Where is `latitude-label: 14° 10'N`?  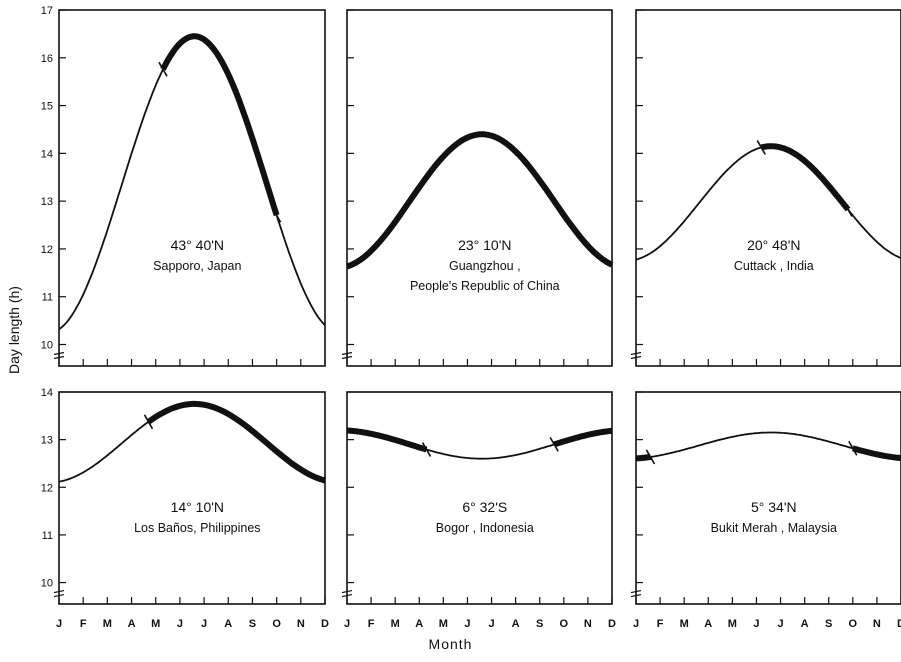 latitude-label: 14° 10'N is located at coordinates (197, 507).